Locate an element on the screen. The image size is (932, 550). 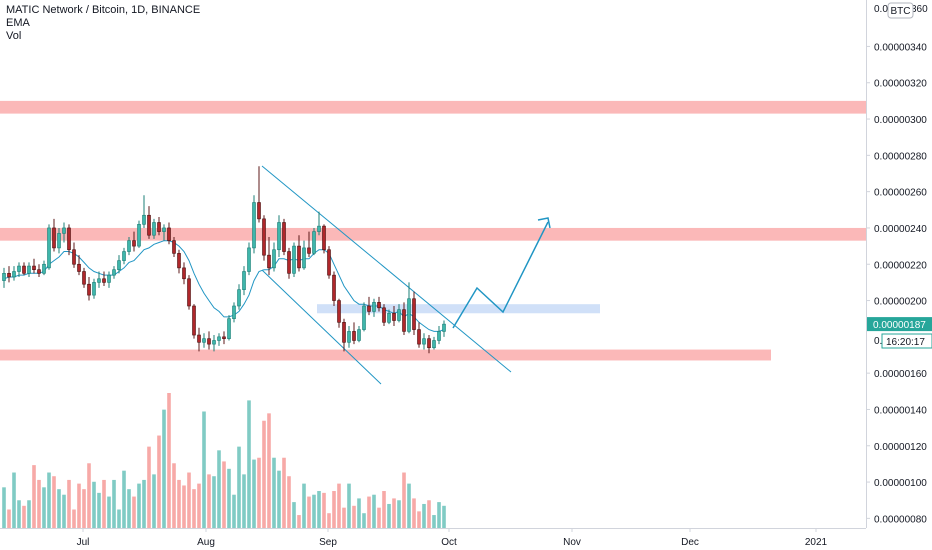
countdown-label: 16:20:17 is located at coordinates (905, 342).